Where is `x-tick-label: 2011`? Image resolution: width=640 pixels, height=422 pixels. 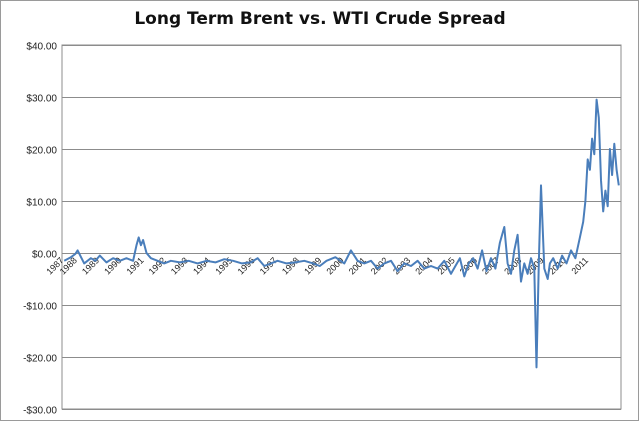
x-tick-label: 2011 is located at coordinates (579, 265).